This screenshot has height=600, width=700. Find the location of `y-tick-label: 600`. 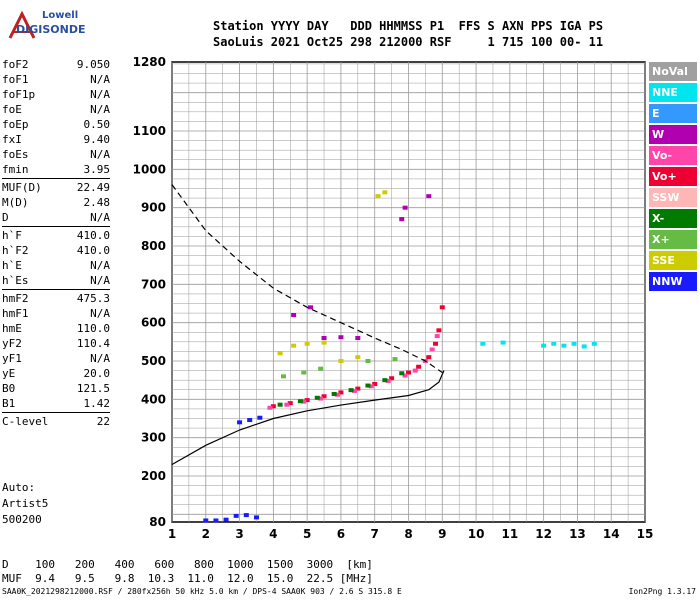

y-tick-label: 600 is located at coordinates (153, 323).